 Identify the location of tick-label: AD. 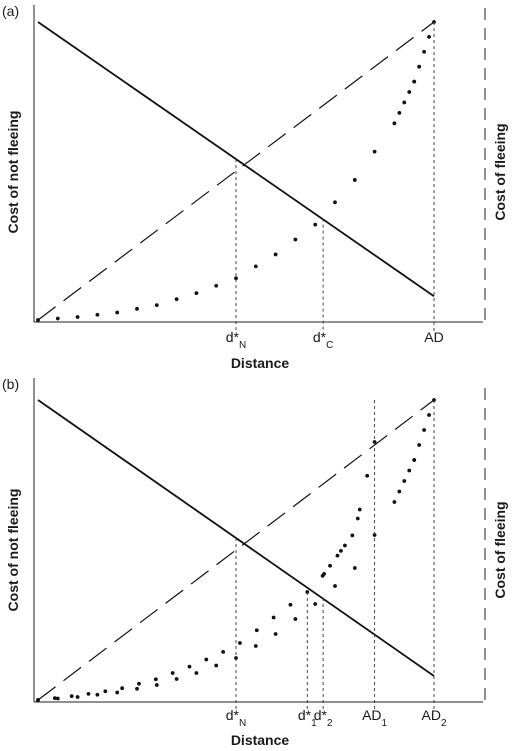
(433, 337).